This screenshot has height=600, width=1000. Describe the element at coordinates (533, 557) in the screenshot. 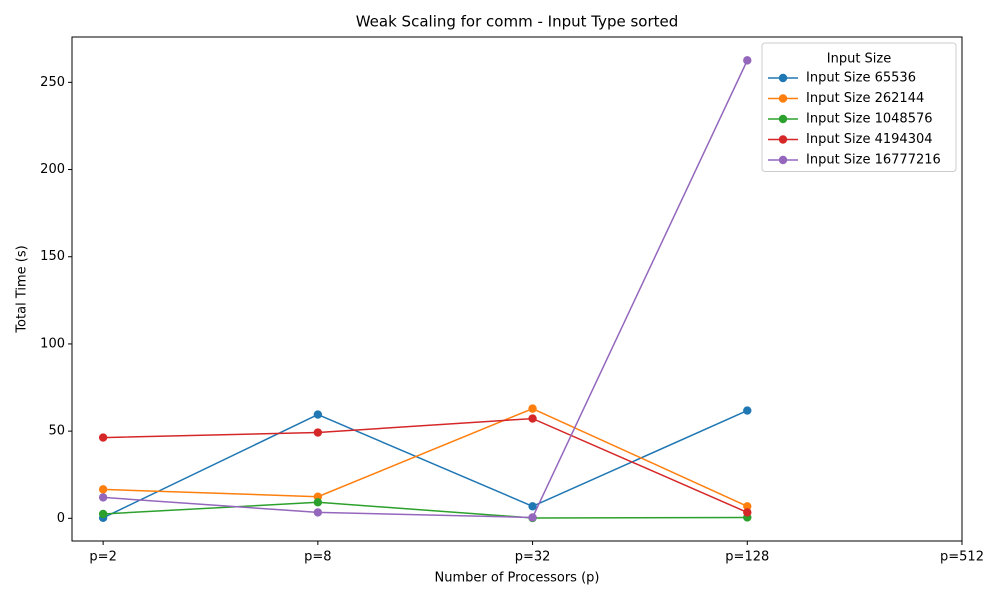

I see `x-tick-label: p=32` at that location.